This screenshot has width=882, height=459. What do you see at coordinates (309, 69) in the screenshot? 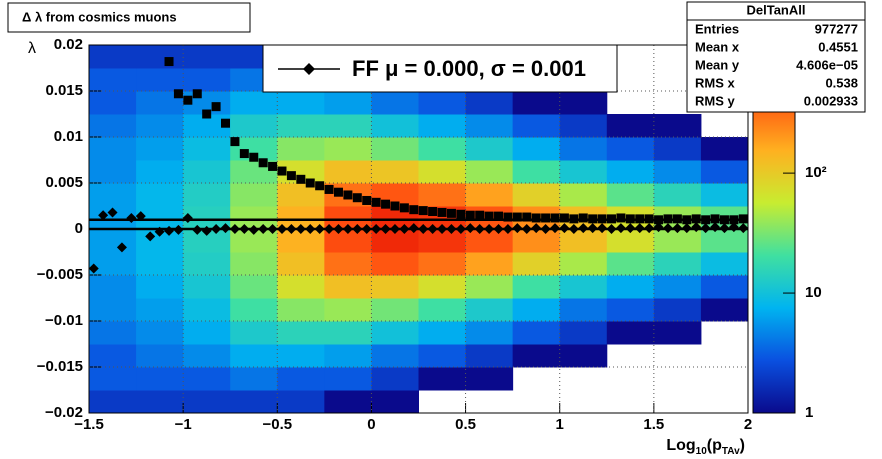
I see `legend-marker` at bounding box center [309, 69].